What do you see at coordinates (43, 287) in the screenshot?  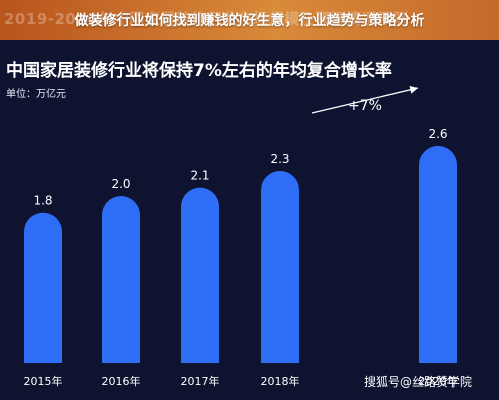 I see `bar-2015年` at bounding box center [43, 287].